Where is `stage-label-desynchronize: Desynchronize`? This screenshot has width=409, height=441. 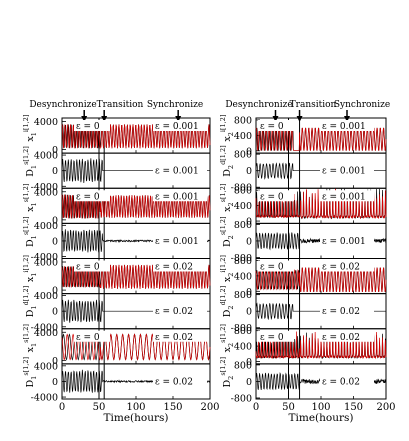 stage-label-desynchronize: Desynchronize is located at coordinates (258, 105).